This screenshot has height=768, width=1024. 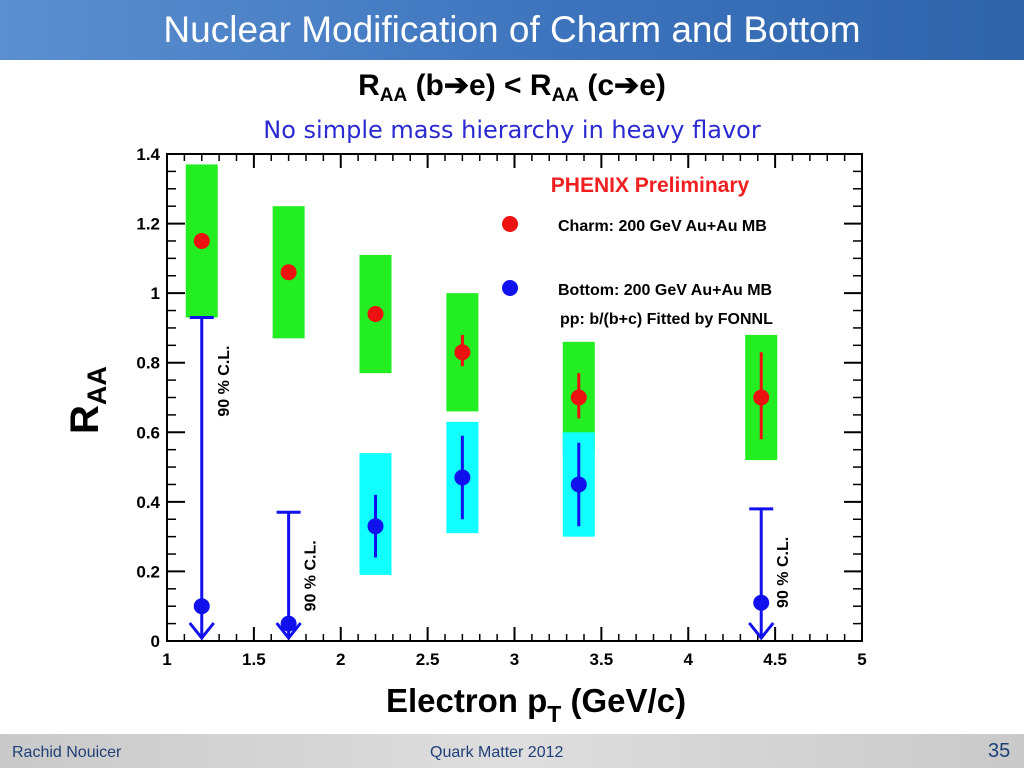 What do you see at coordinates (999, 751) in the screenshot?
I see `slide-number: 35` at bounding box center [999, 751].